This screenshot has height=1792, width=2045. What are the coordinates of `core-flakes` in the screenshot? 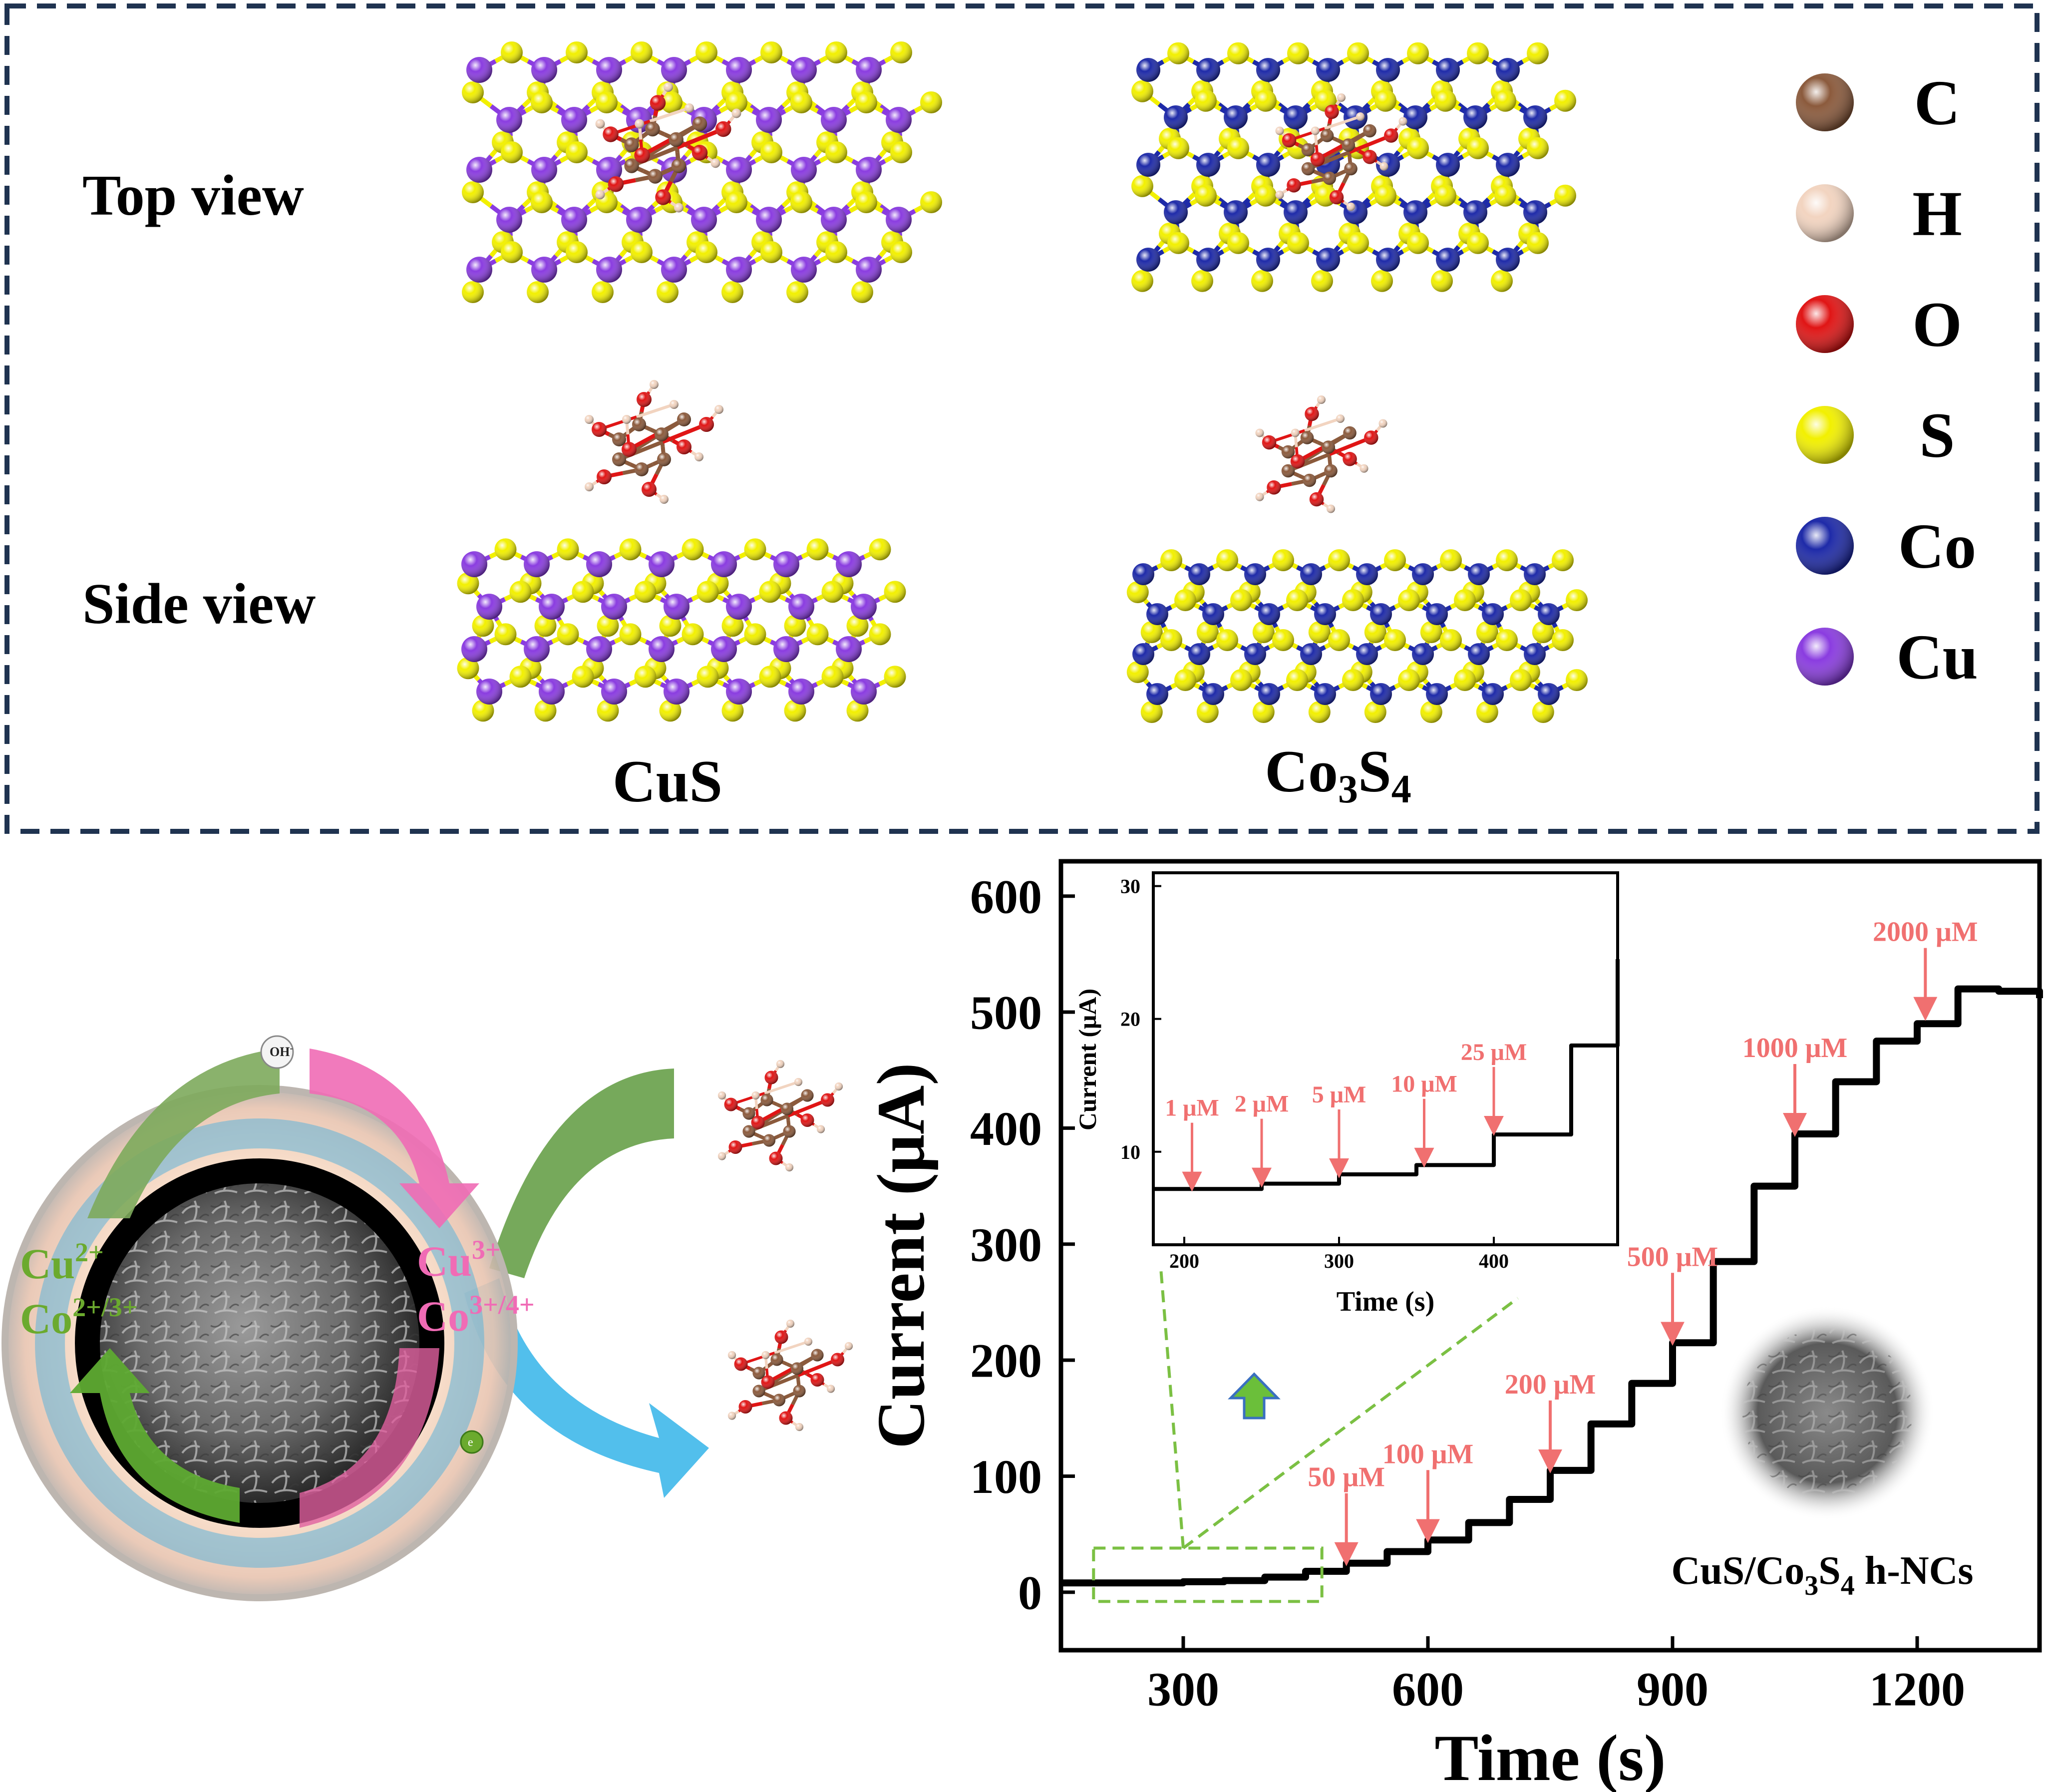 It's located at (259, 1343).